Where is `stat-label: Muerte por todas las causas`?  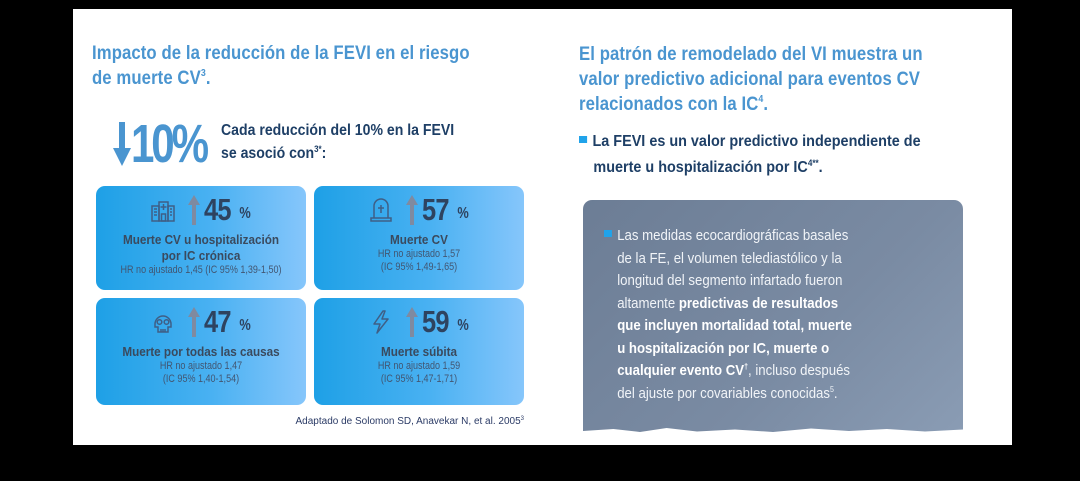
stat-label: Muerte por todas las causas is located at coordinates (201, 351).